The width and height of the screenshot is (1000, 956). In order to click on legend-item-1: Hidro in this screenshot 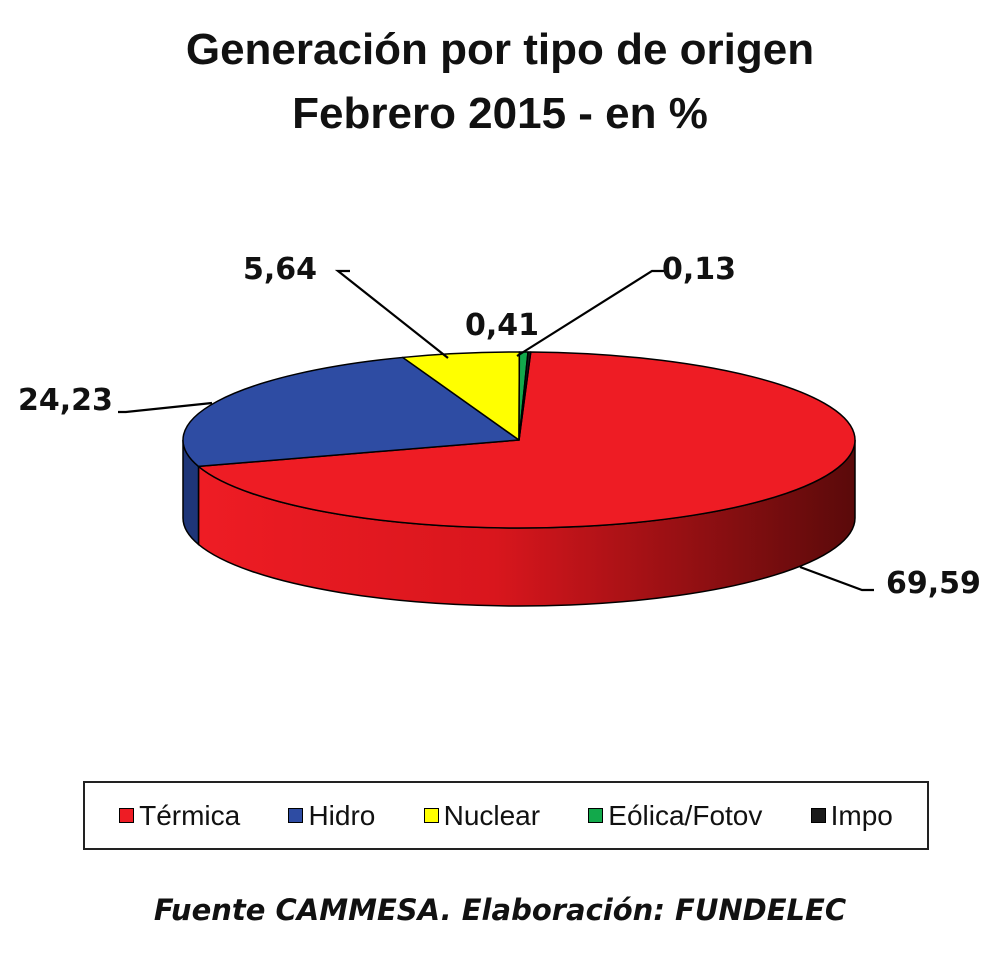, I will do `click(331, 816)`.